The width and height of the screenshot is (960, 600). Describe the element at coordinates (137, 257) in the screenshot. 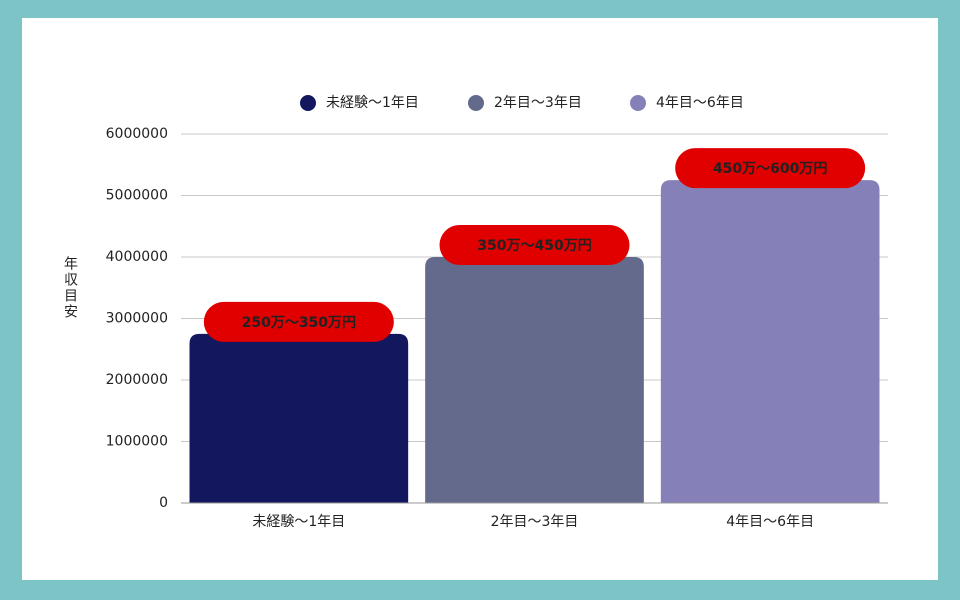

I see `y-tick-label: 4000000` at that location.